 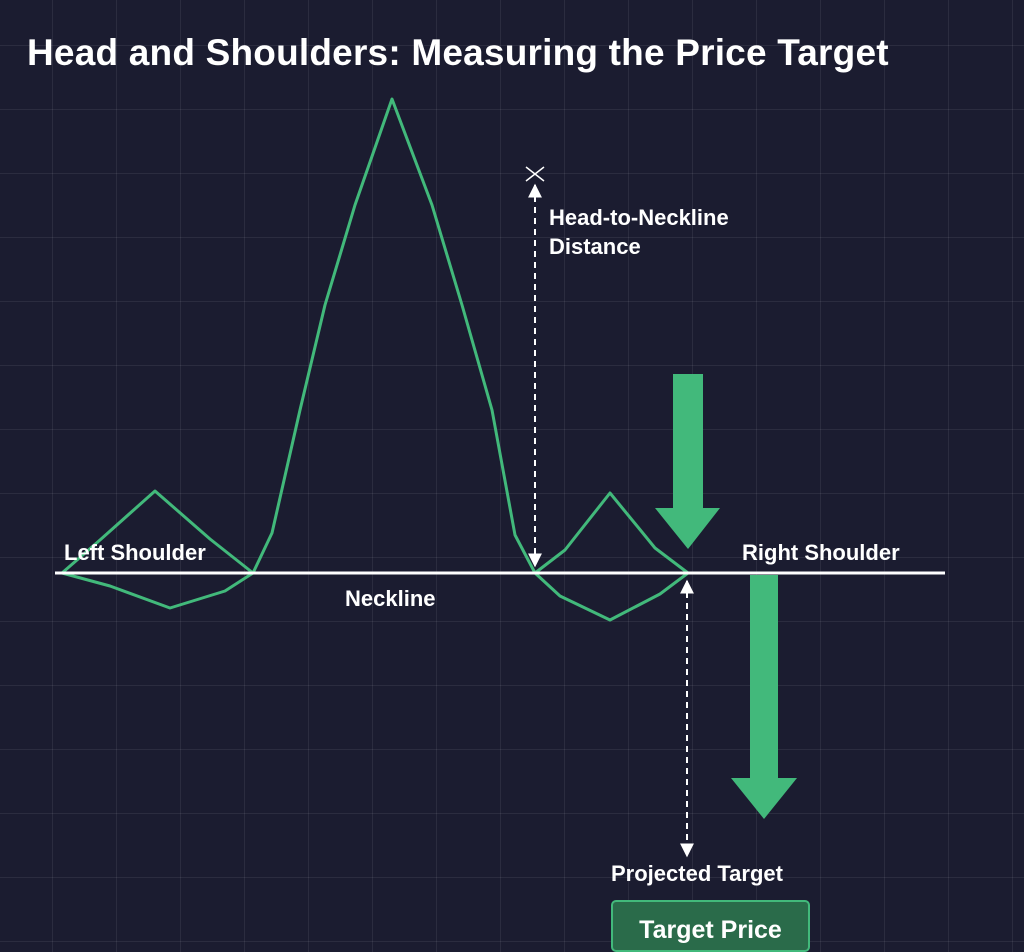 What do you see at coordinates (157, 590) in the screenshot?
I see `price-line-lower` at bounding box center [157, 590].